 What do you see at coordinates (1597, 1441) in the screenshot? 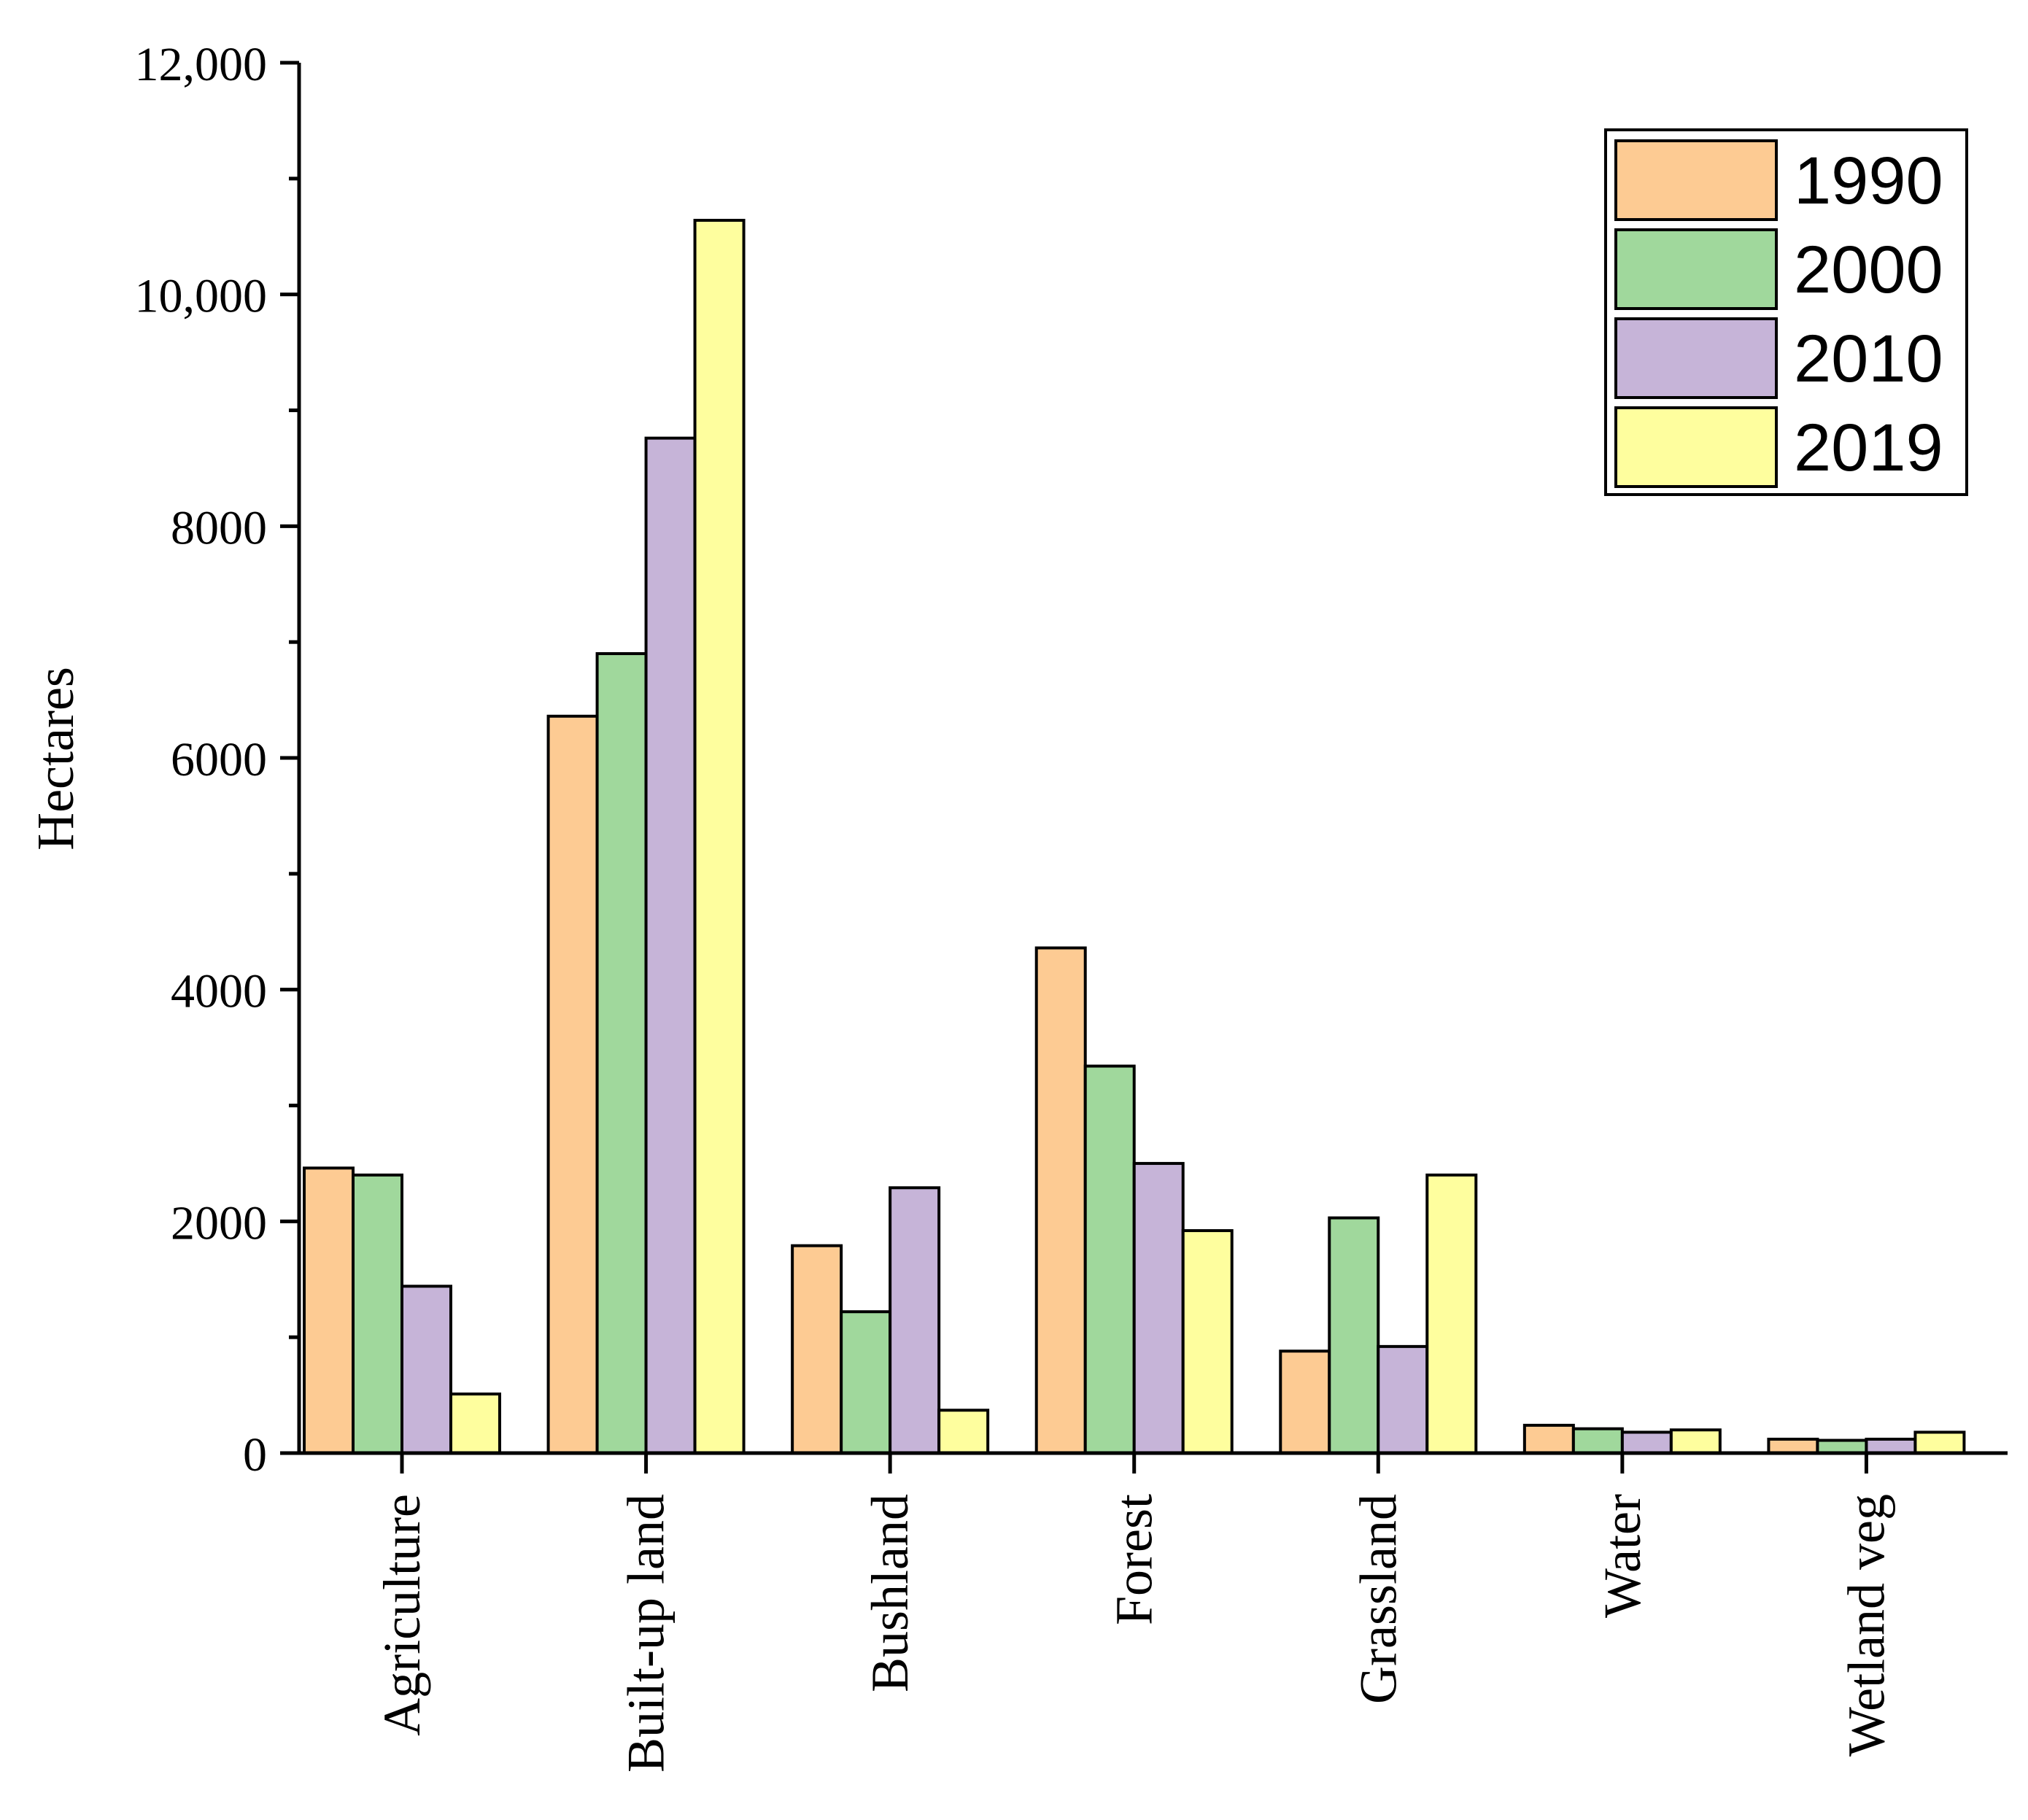
I see `bar-water-2000` at bounding box center [1597, 1441].